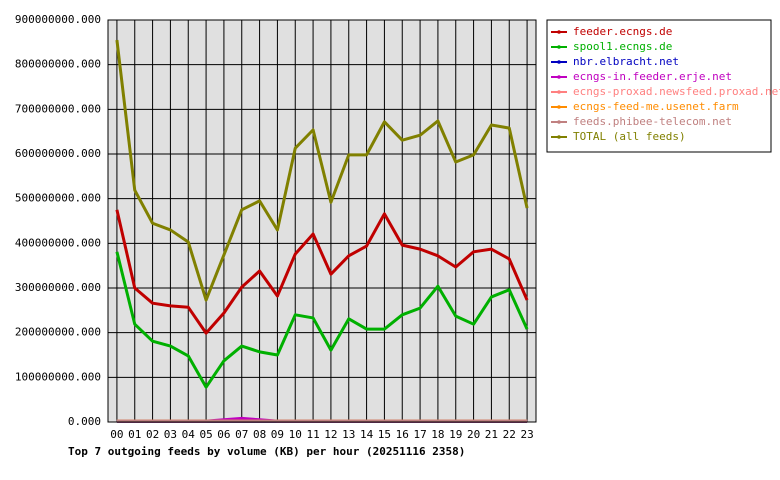 This screenshot has height=480, width=780. What do you see at coordinates (152, 434) in the screenshot?
I see `x-tick-label: 02` at bounding box center [152, 434].